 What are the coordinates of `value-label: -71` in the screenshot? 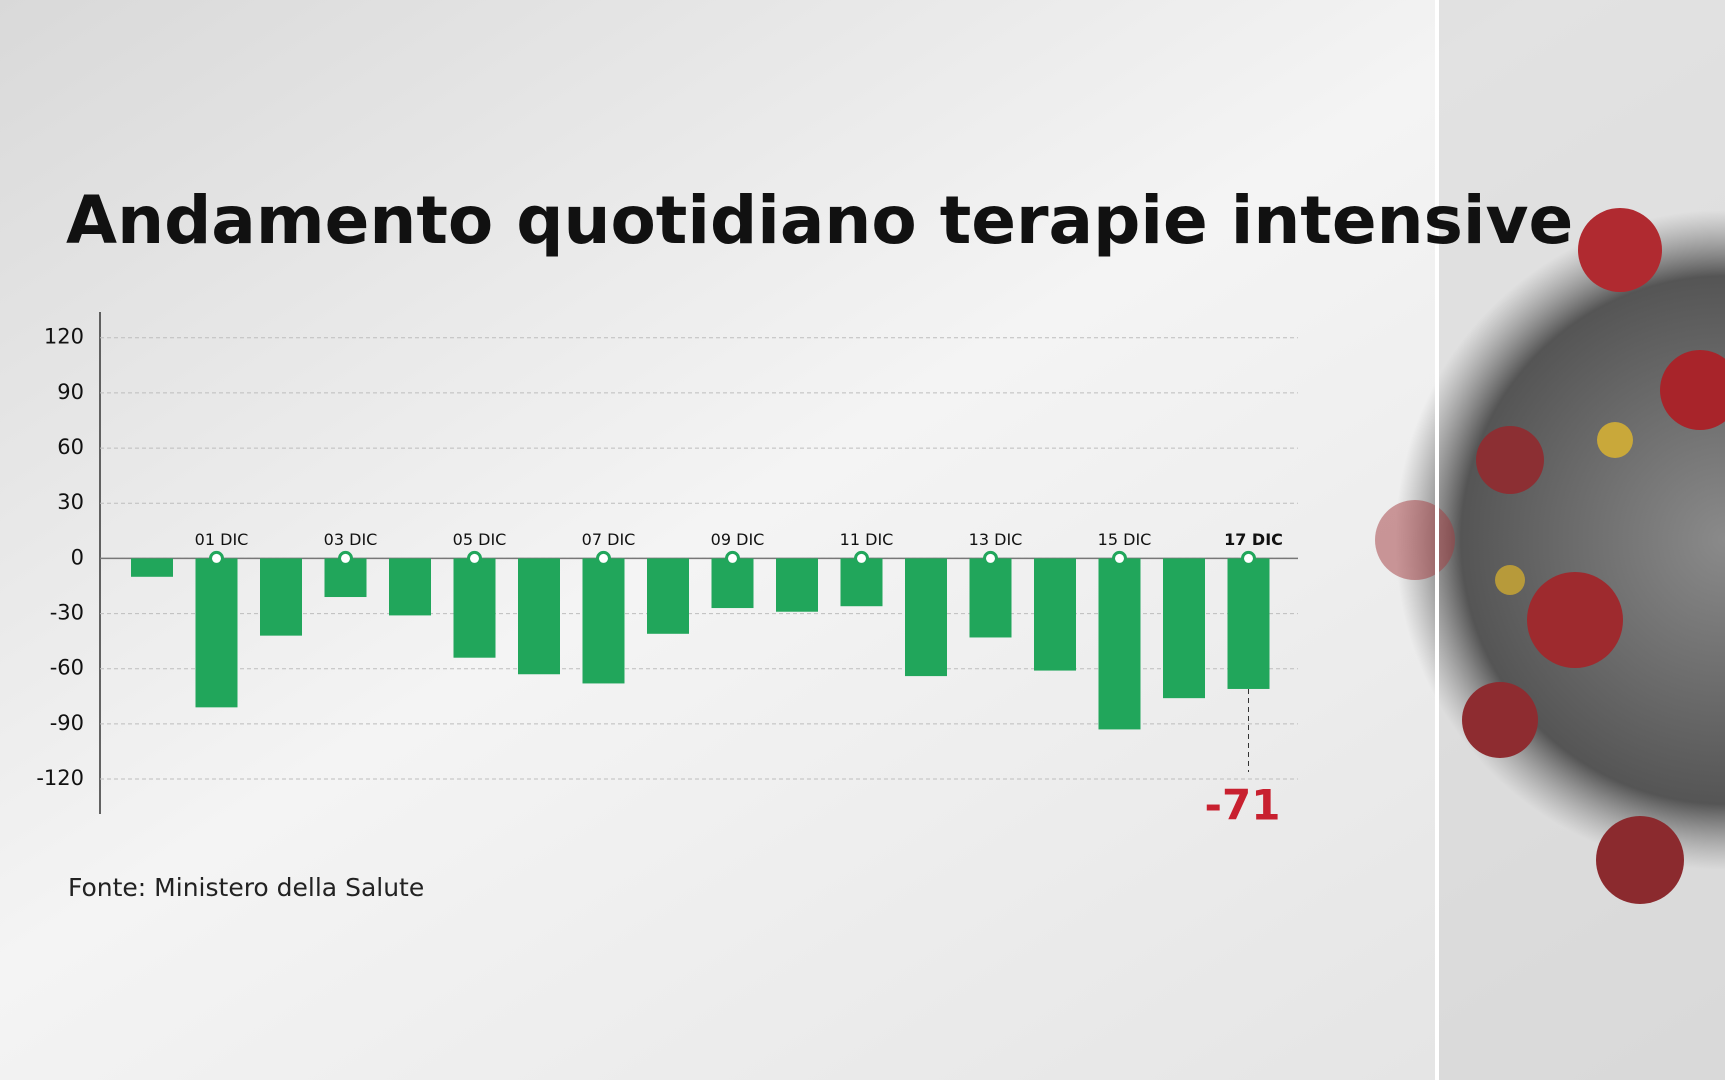 It's located at (1243, 805).